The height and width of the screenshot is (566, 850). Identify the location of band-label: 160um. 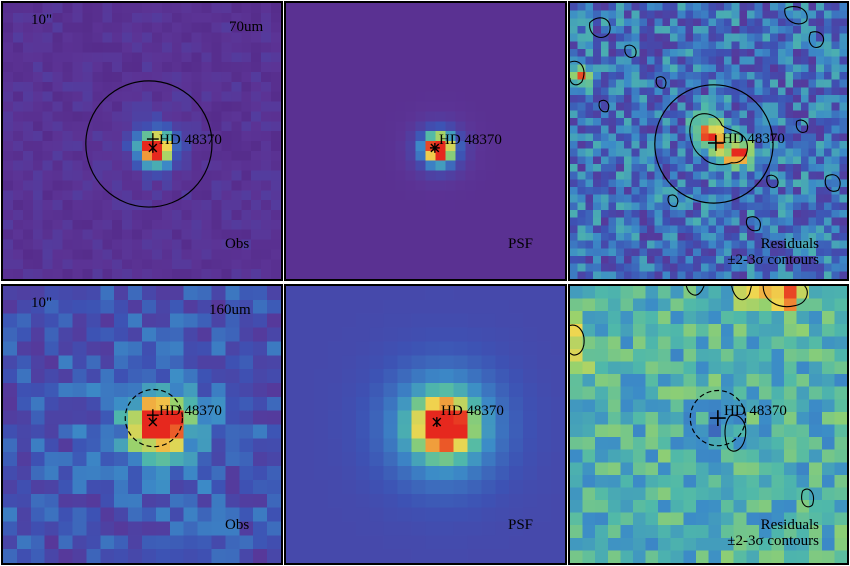
(230, 310).